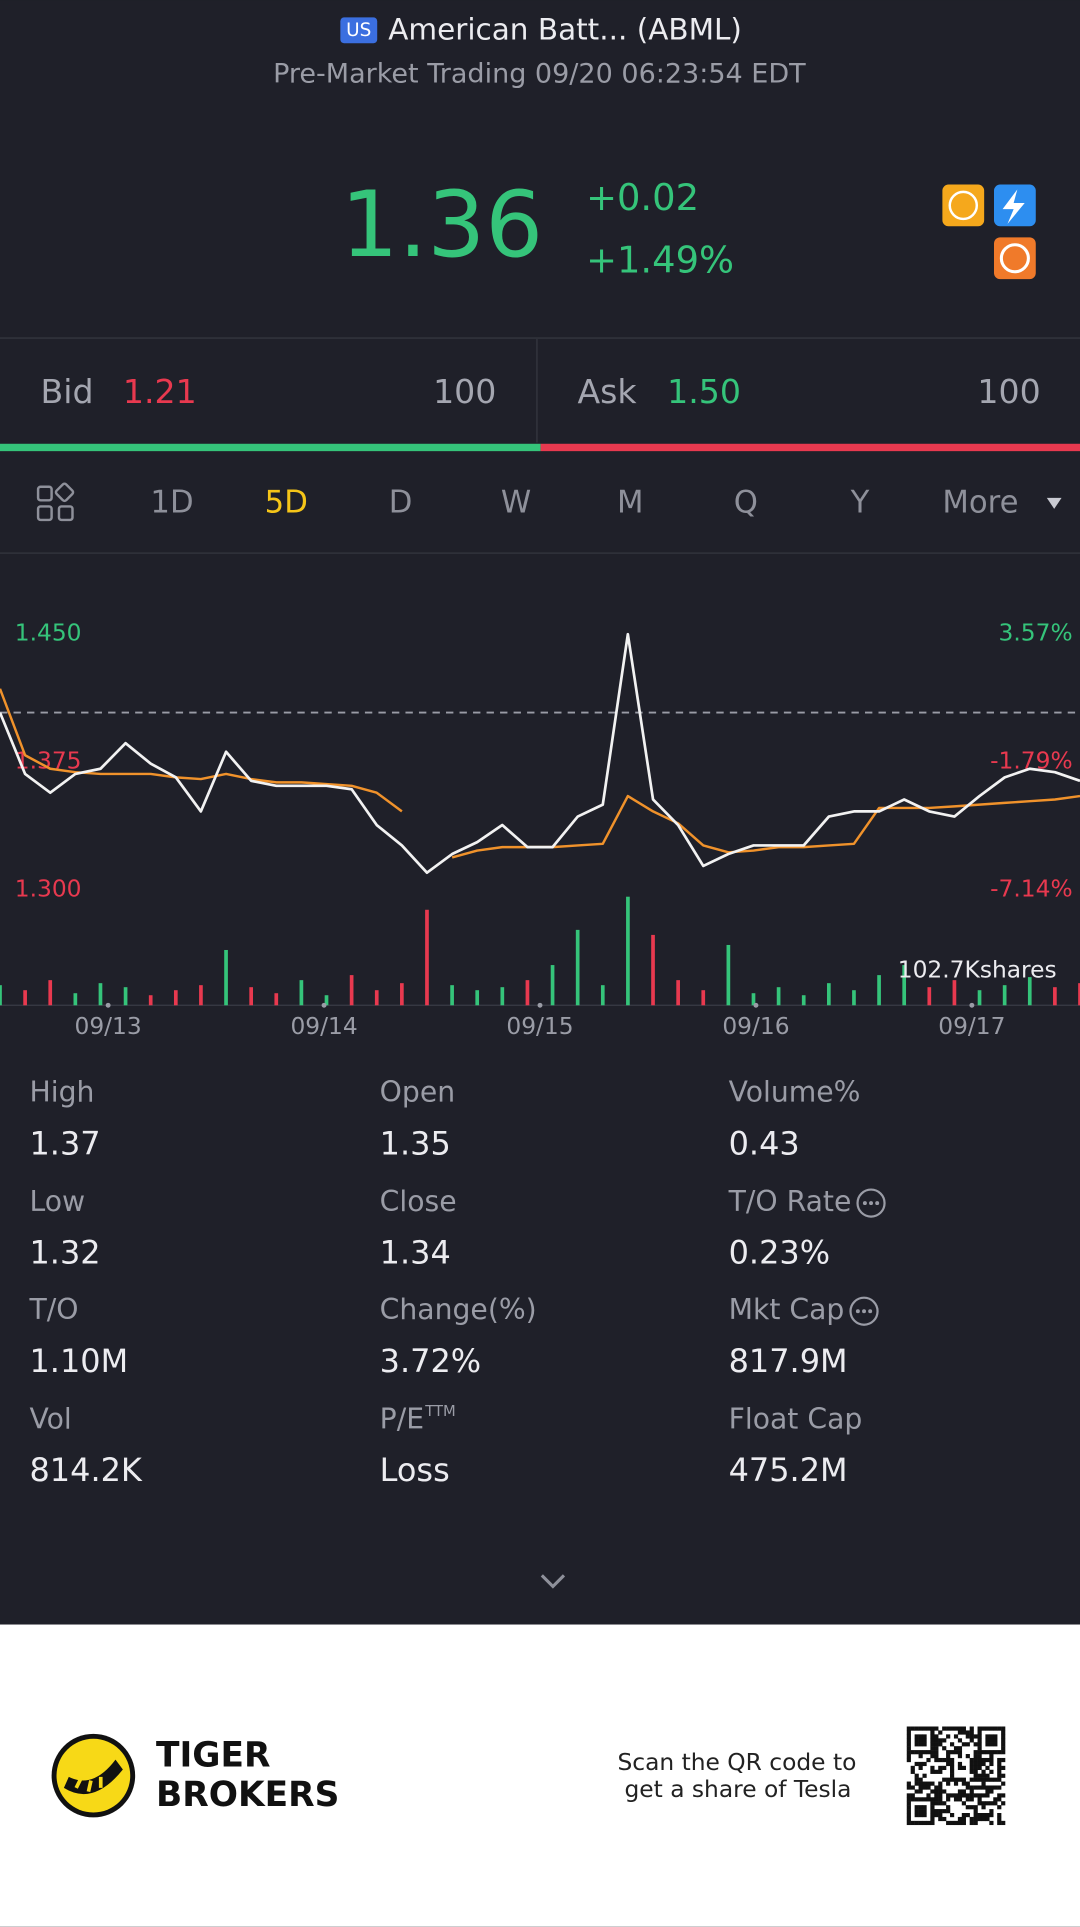 The width and height of the screenshot is (1080, 1927). Describe the element at coordinates (286, 502) in the screenshot. I see `tab: 5D` at that location.